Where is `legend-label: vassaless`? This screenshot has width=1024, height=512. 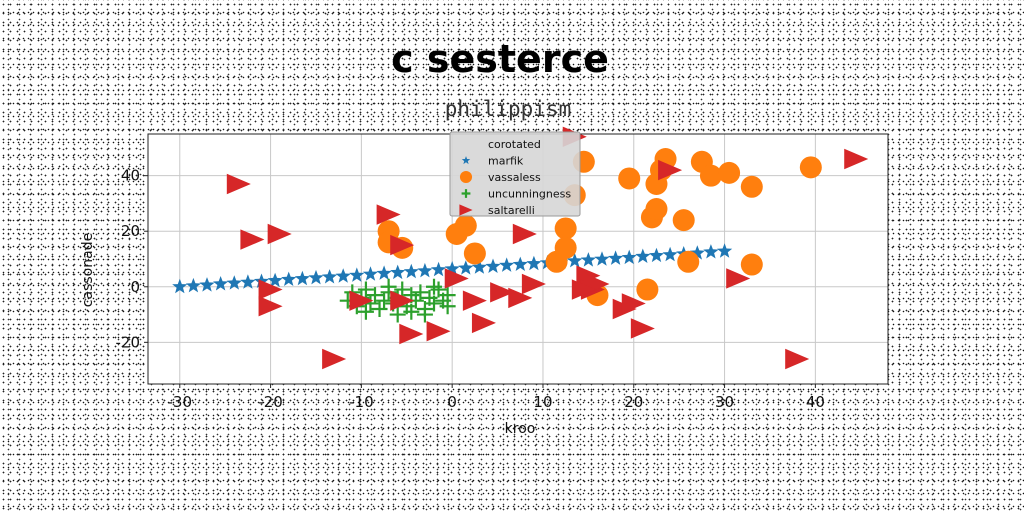 legend-label: vassaless is located at coordinates (514, 177).